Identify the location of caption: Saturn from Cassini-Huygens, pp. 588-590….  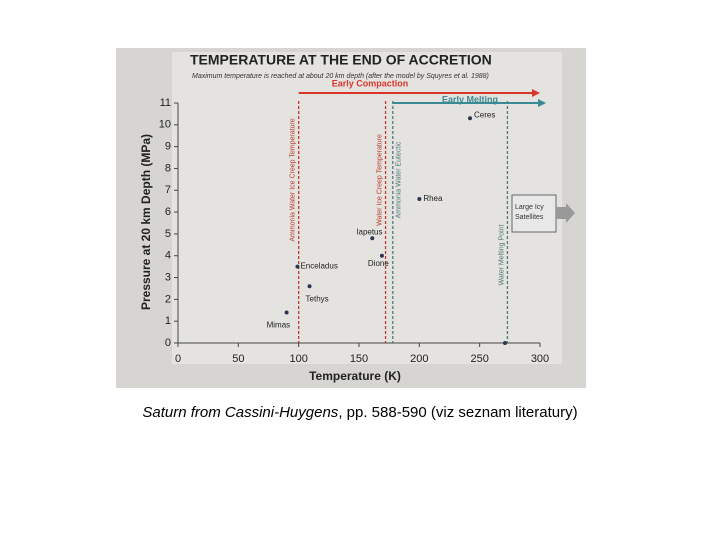
(360, 412).